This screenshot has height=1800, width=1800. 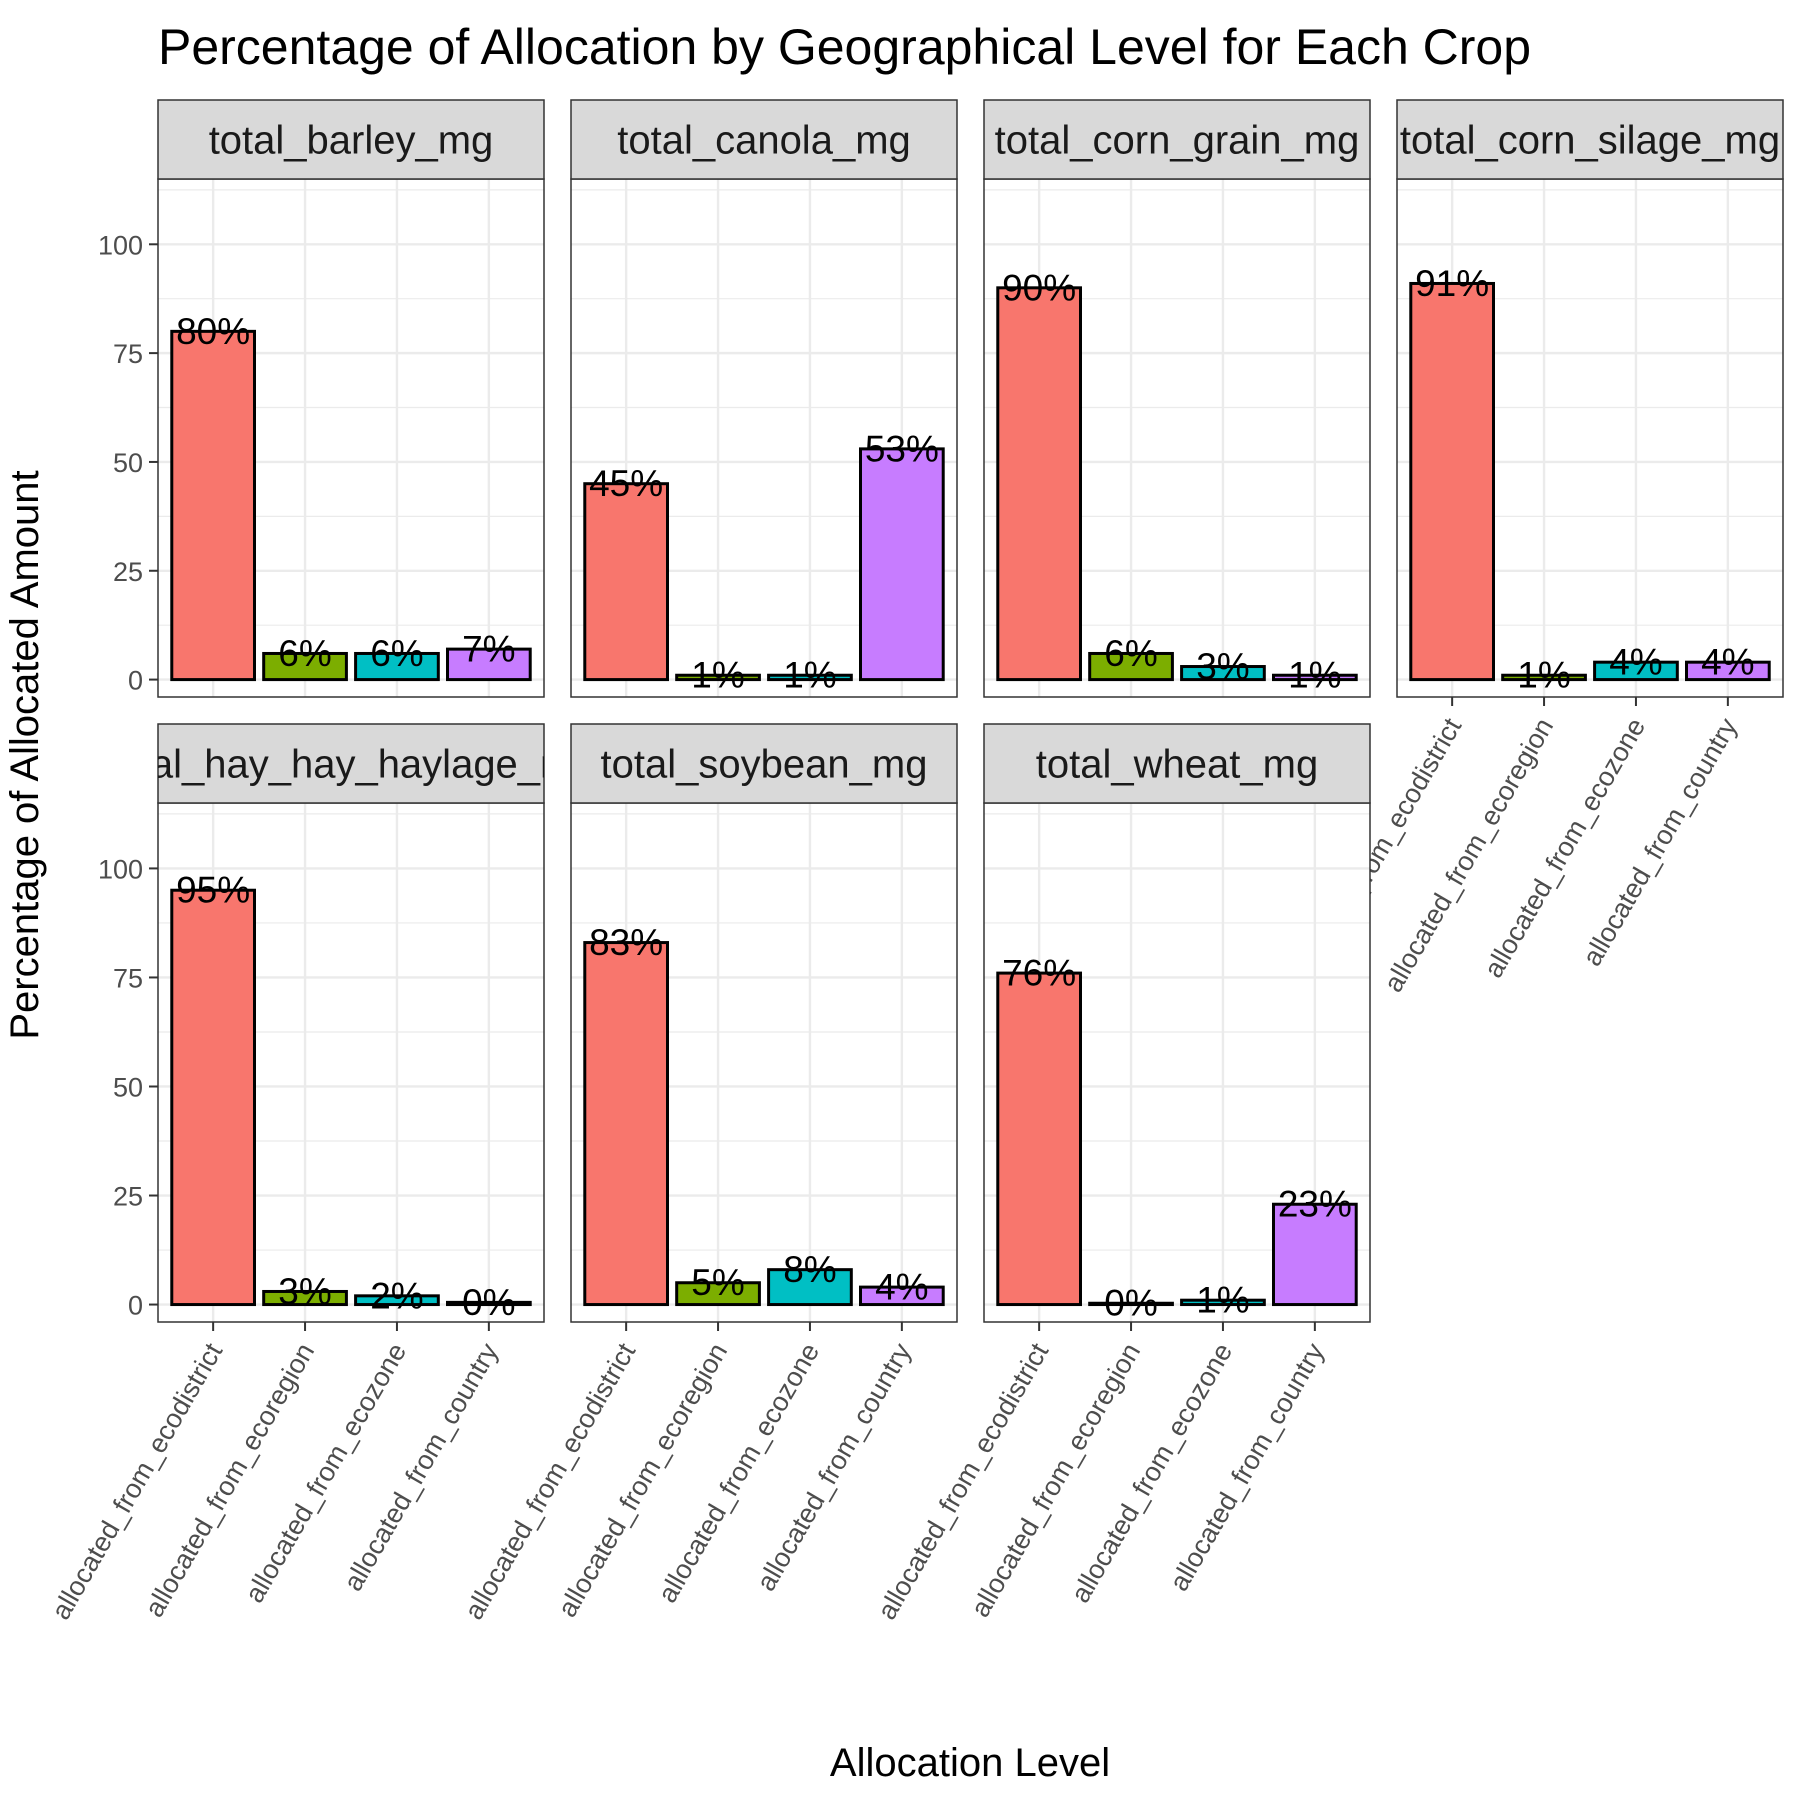 I want to click on bar-total_canola_mg-allocated_from_ecodistrict, so click(x=626, y=582).